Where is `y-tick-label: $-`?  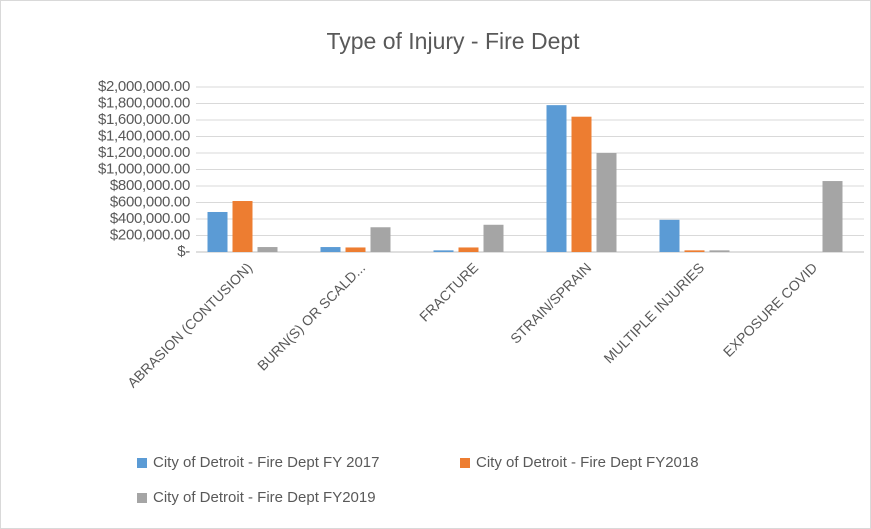 y-tick-label: $- is located at coordinates (183, 251).